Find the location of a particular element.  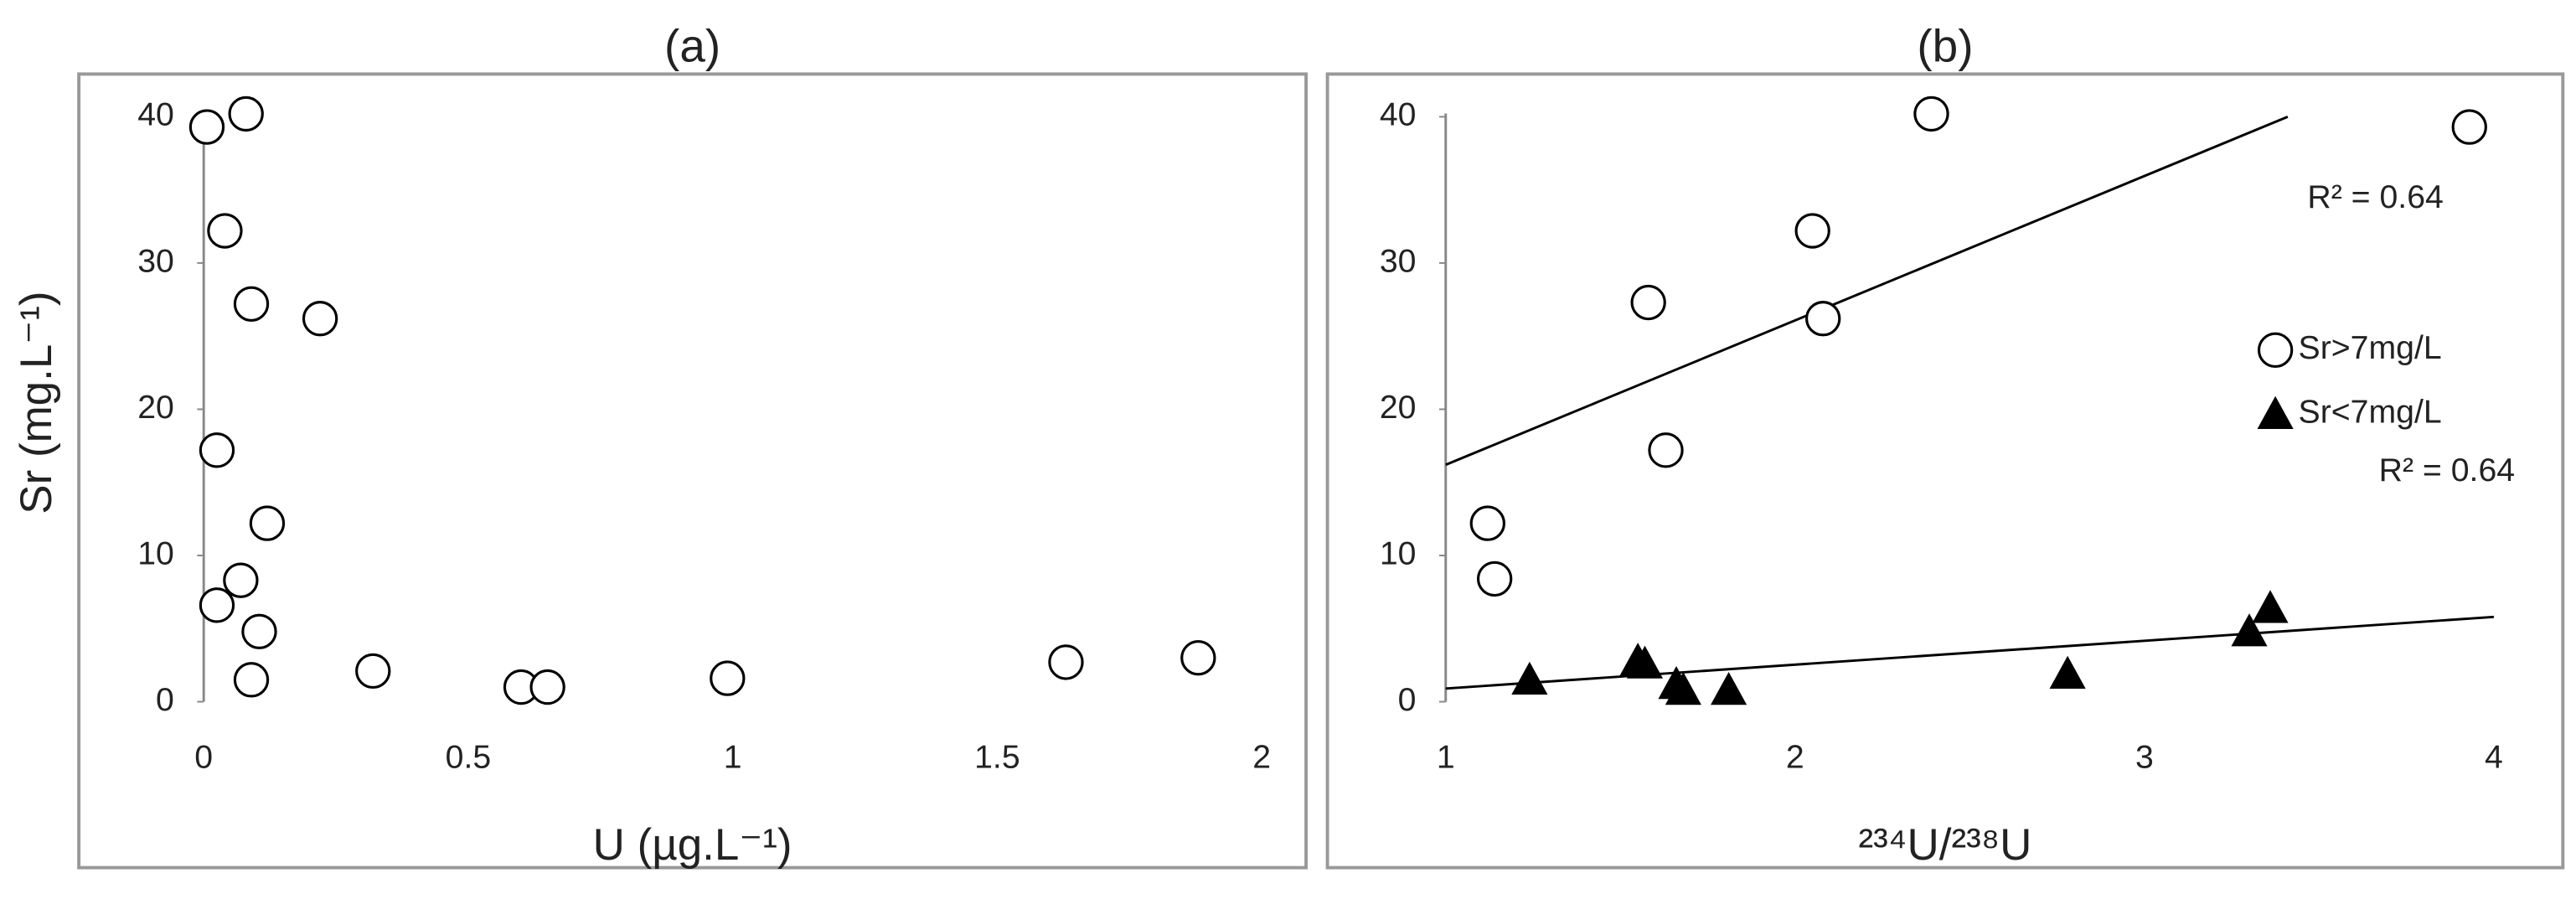

panel-title: (b) is located at coordinates (1945, 45).